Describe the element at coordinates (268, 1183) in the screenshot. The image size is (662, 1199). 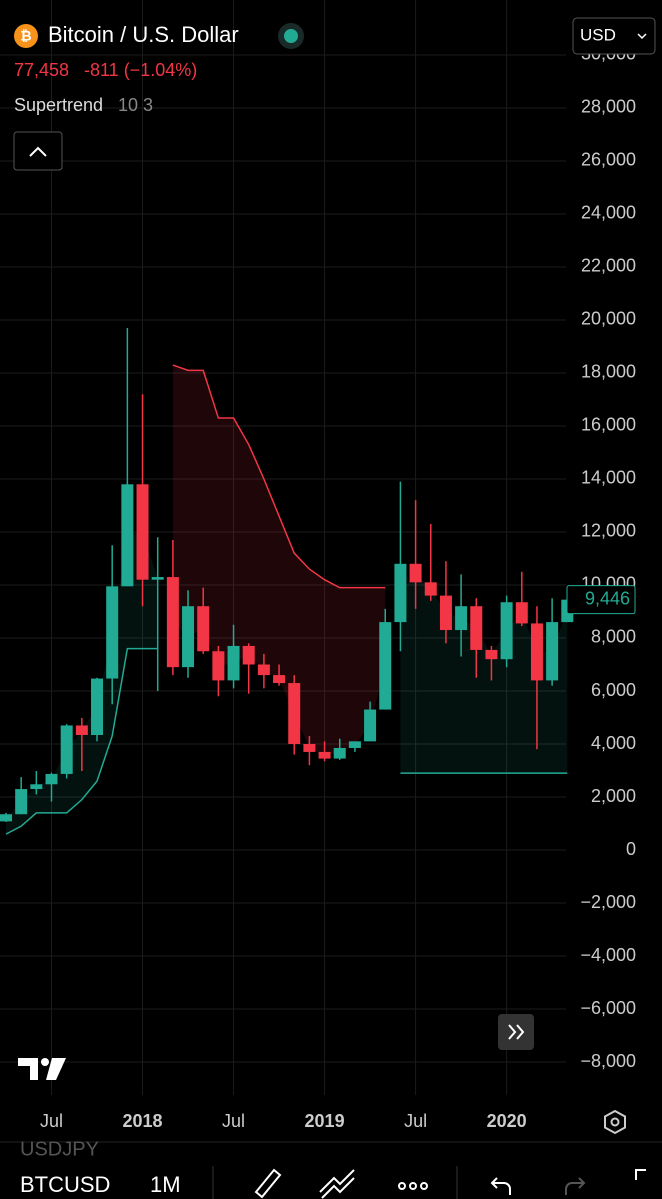
I see `draw-icon` at that location.